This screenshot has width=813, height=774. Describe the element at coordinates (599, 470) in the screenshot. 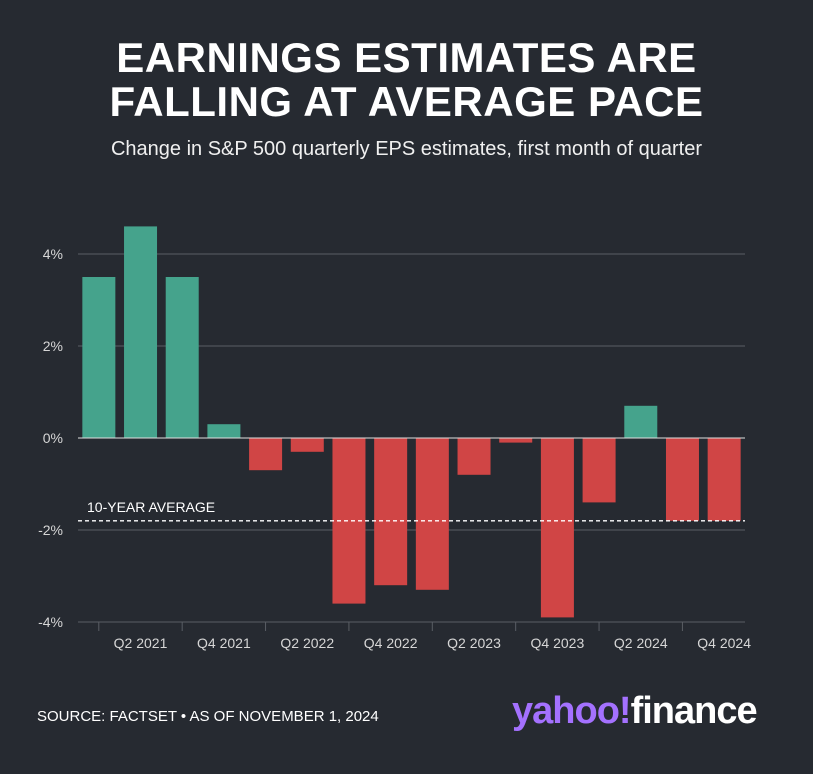

I see `bar-q1-2024` at that location.